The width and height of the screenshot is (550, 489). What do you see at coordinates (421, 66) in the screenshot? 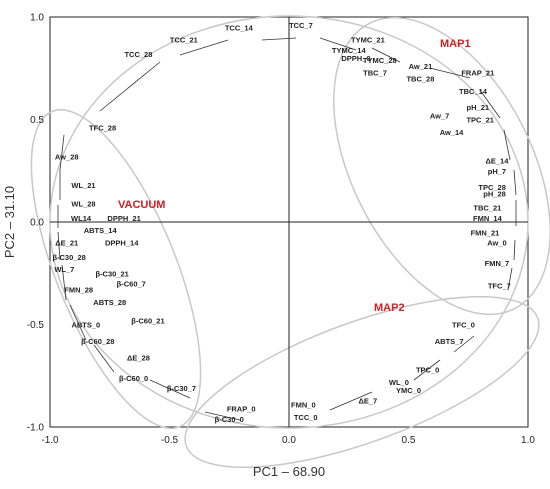
I see `point-label: Aw_21` at bounding box center [421, 66].